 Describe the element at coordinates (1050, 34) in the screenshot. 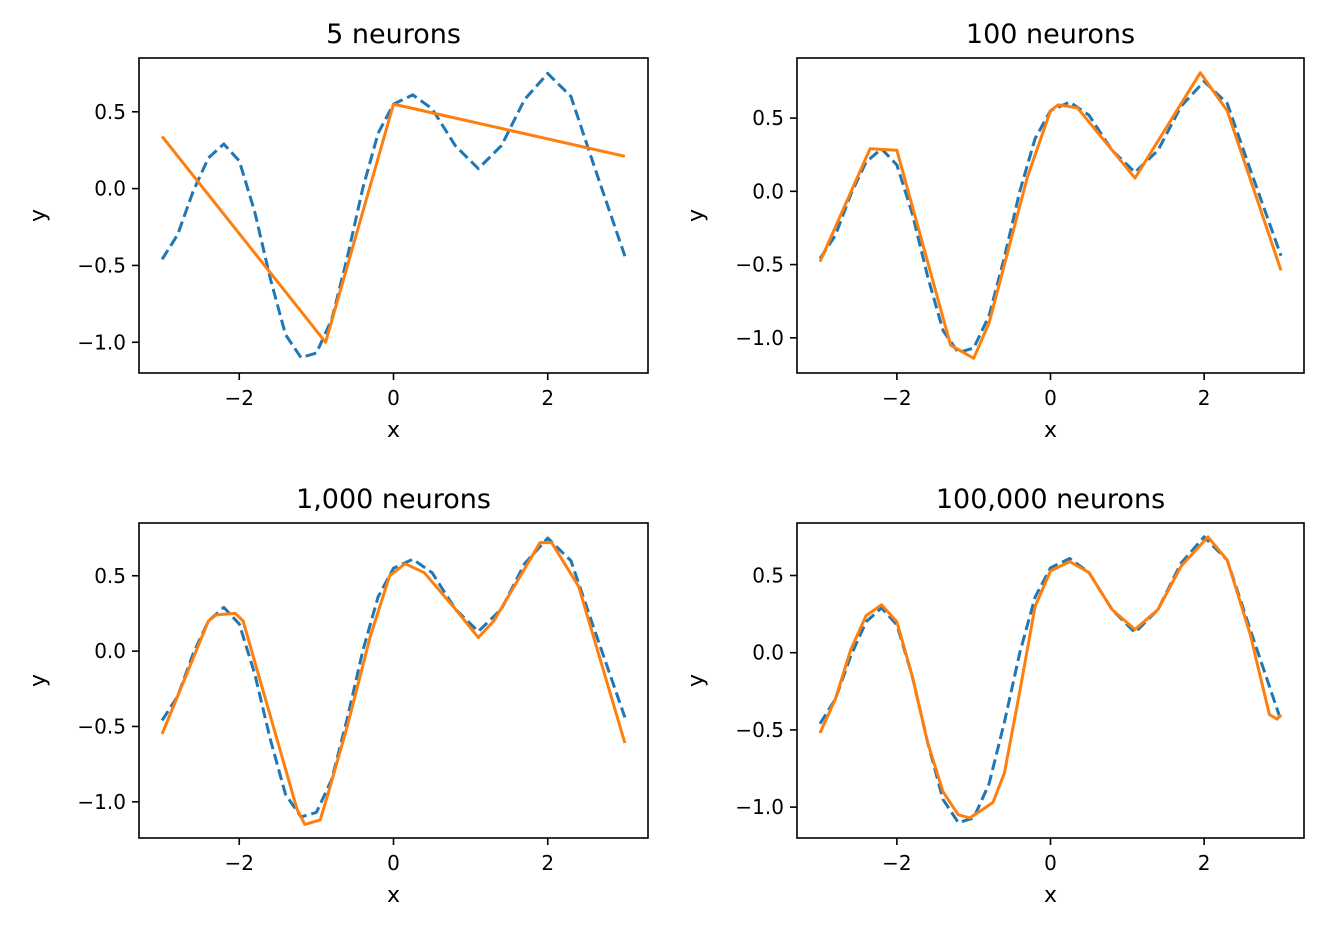

I see `subplot-title: 100 neurons` at that location.